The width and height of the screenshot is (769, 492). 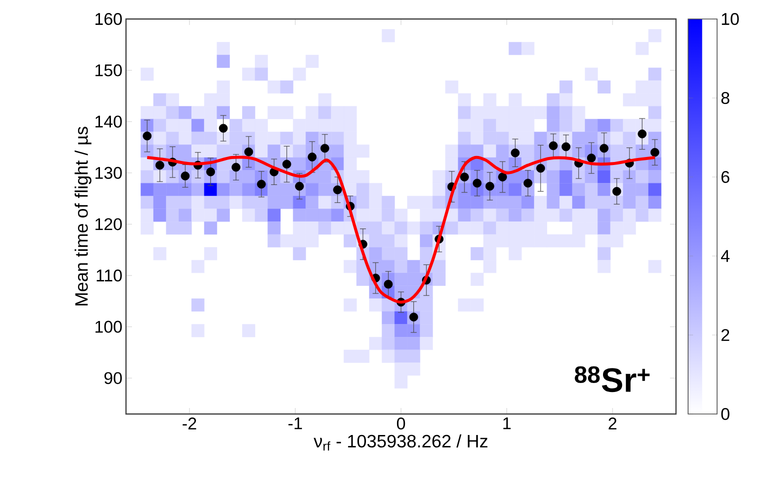 I want to click on y-tick-label: 160, so click(x=109, y=19).